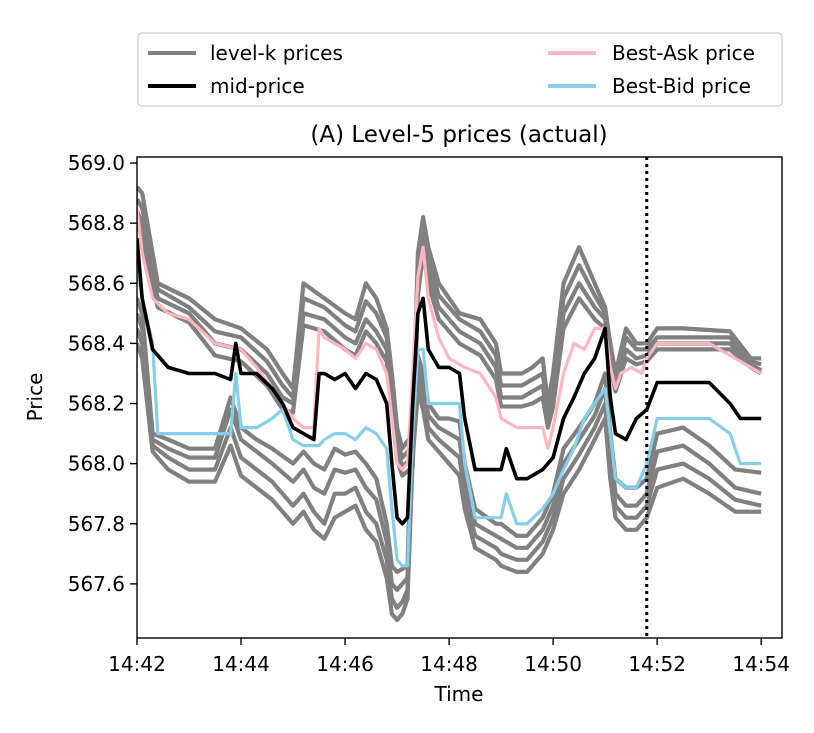 Image resolution: width=814 pixels, height=733 pixels. I want to click on y-axis-ticks: 567.6 567.8 568.0 568.2 568.4 568.6 568.8 569.0, so click(102, 373).